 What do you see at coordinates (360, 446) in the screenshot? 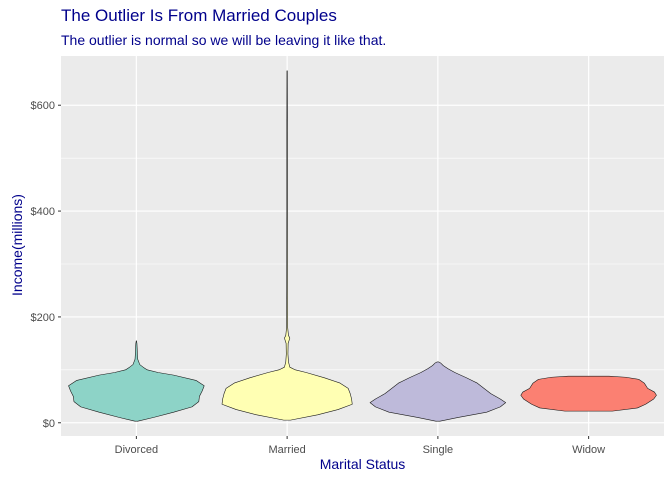
I see `x-axis: Divorced Married Single Widow` at bounding box center [360, 446].